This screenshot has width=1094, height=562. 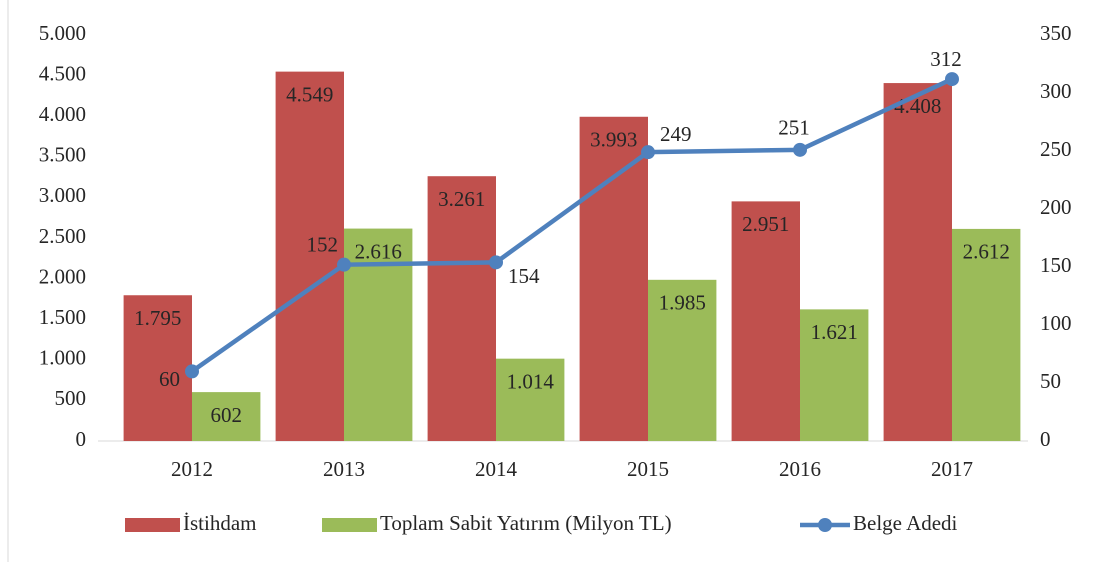 What do you see at coordinates (952, 469) in the screenshot?
I see `x-tick-label: 2017` at bounding box center [952, 469].